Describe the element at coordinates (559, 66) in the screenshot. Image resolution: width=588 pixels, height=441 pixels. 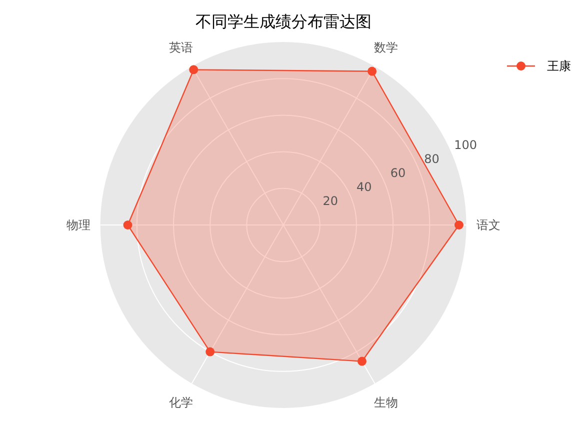
I see `legend-label: 王康` at that location.